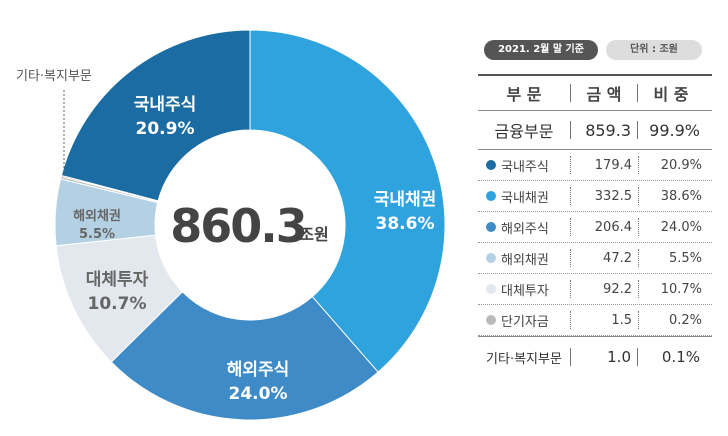 The height and width of the screenshot is (436, 728). Describe the element at coordinates (238, 226) in the screenshot. I see `center-value: 860.3` at that location.